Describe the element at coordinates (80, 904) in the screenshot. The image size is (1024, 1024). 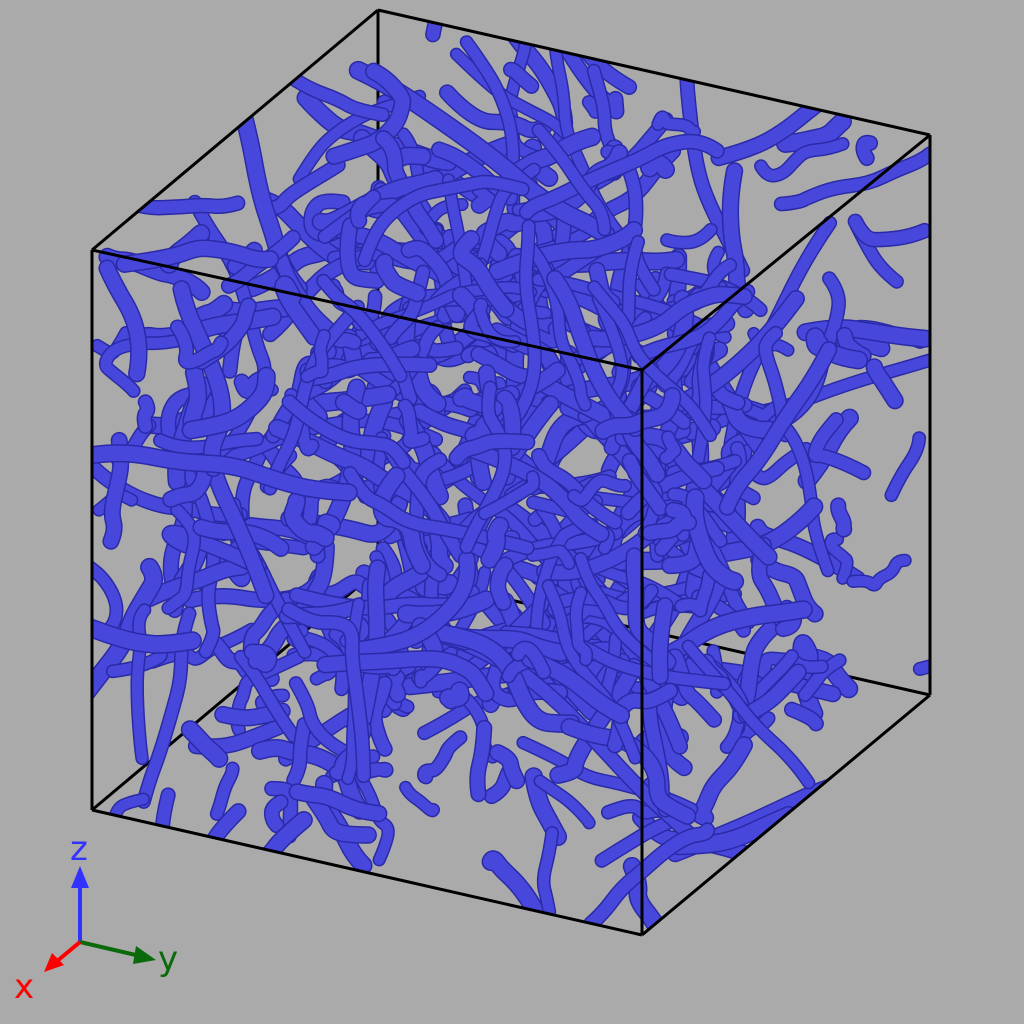
I see `z-axis-arrow` at that location.